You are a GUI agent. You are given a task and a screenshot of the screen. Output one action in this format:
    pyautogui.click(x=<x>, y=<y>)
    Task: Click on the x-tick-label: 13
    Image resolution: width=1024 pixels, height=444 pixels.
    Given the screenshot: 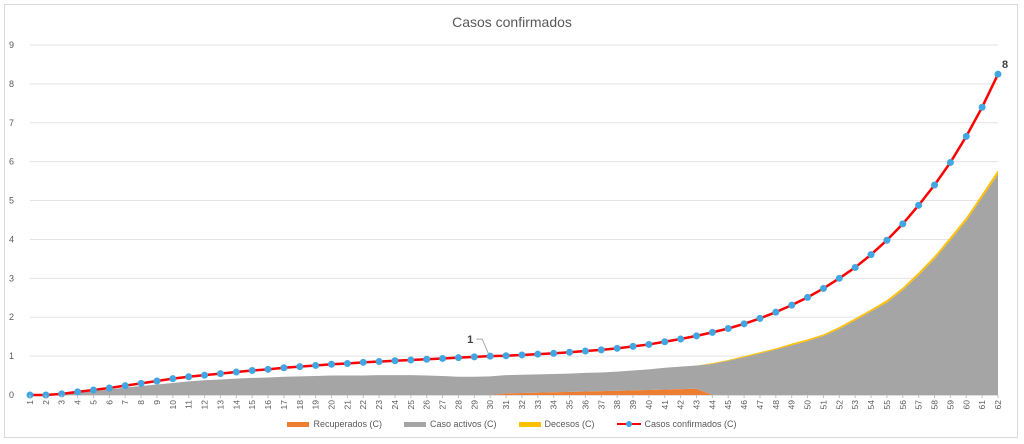 What is the action you would take?
    pyautogui.click(x=220, y=405)
    